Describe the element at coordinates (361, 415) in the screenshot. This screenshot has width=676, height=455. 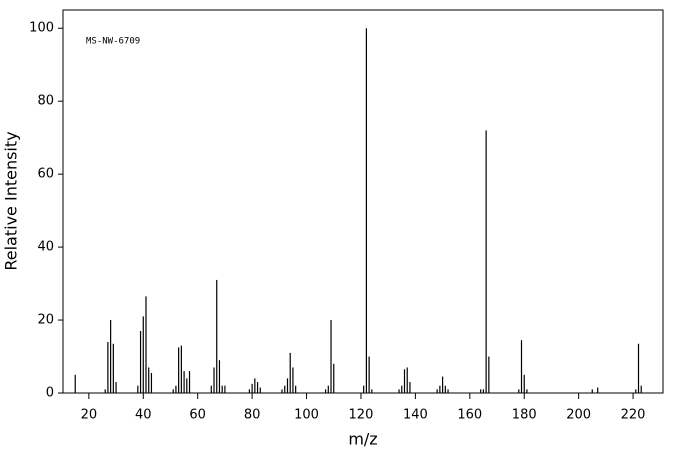
I see `x-tick-label: 120` at that location.